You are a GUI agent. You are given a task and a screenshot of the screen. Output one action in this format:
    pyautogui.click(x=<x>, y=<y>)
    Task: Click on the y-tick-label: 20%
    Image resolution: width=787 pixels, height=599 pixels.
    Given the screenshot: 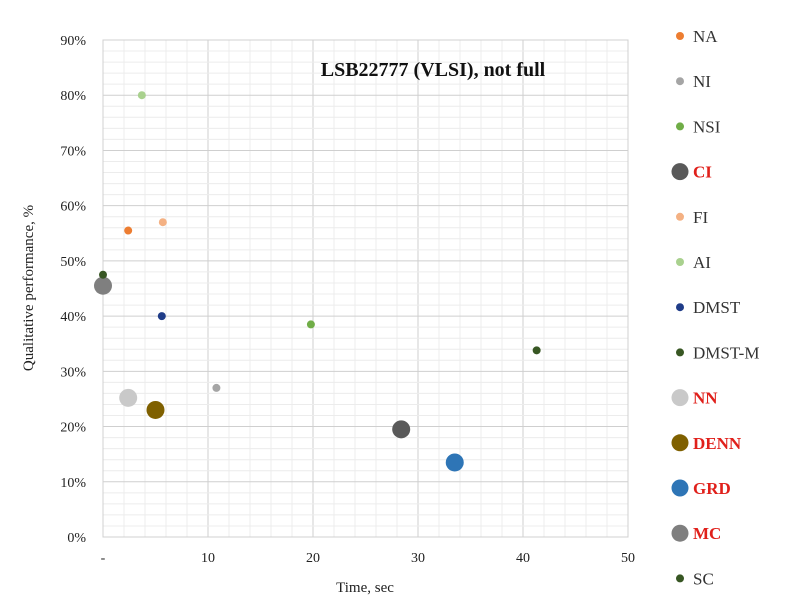 What is the action you would take?
    pyautogui.click(x=73, y=428)
    